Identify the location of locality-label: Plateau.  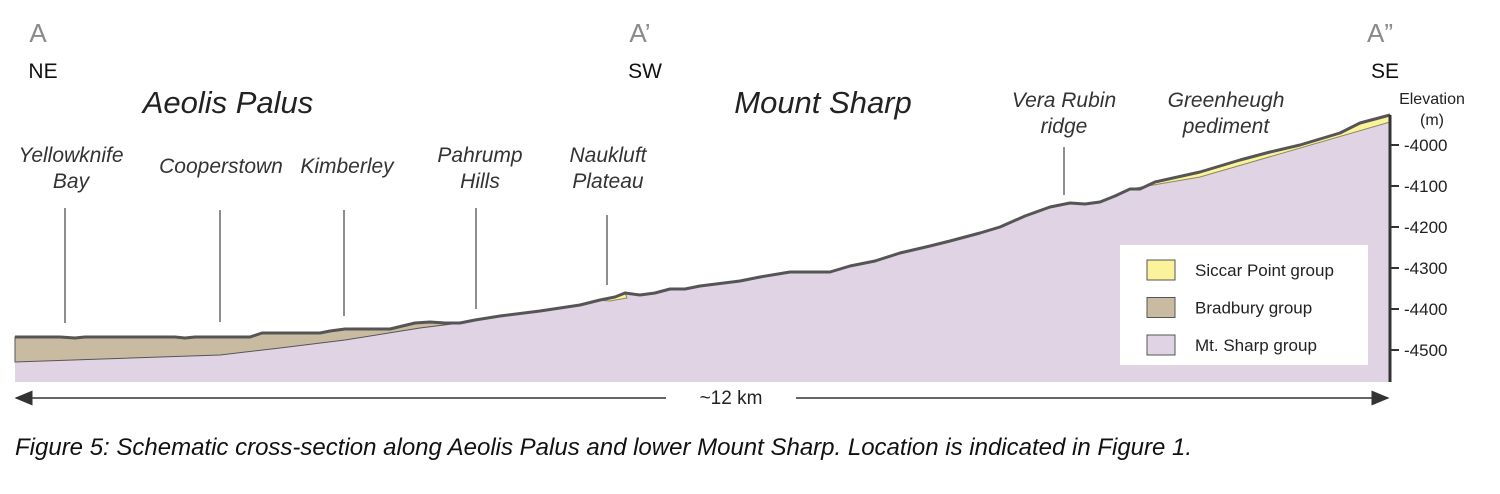
(608, 181).